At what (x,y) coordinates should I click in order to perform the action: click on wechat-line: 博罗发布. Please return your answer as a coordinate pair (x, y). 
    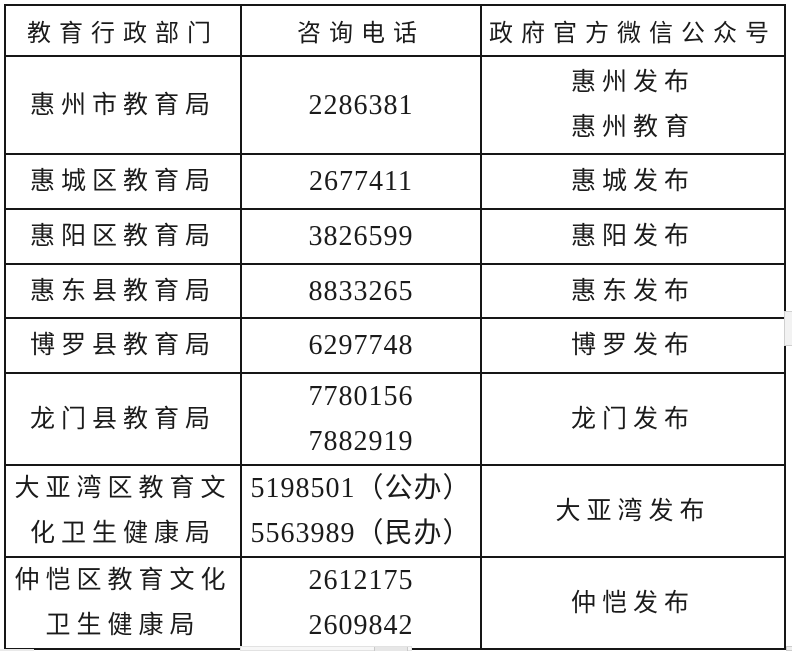
    Looking at the image, I should click on (632, 345).